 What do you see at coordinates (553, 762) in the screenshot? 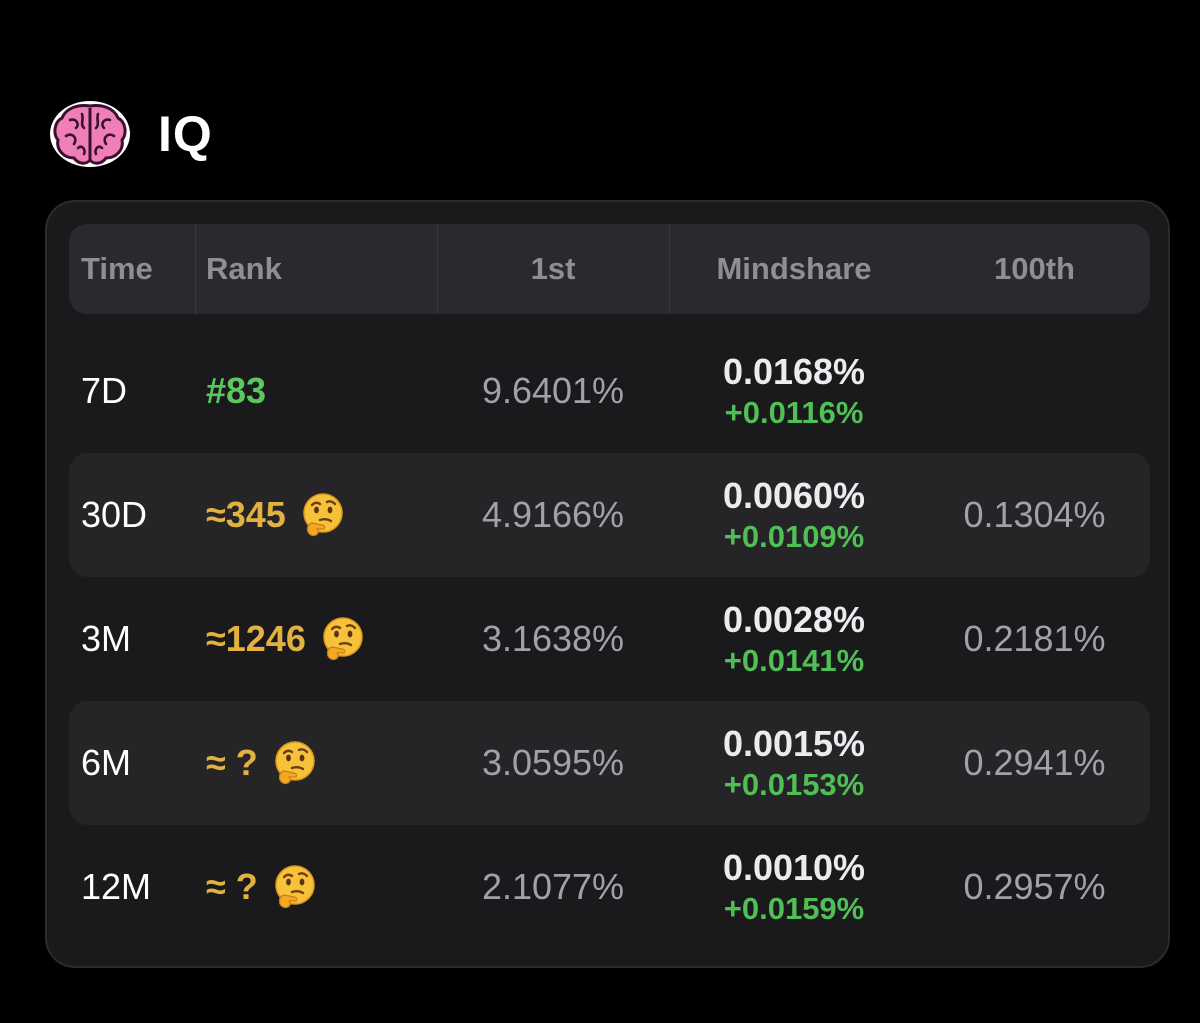
I see `first-cell: 3.0595%` at bounding box center [553, 762].